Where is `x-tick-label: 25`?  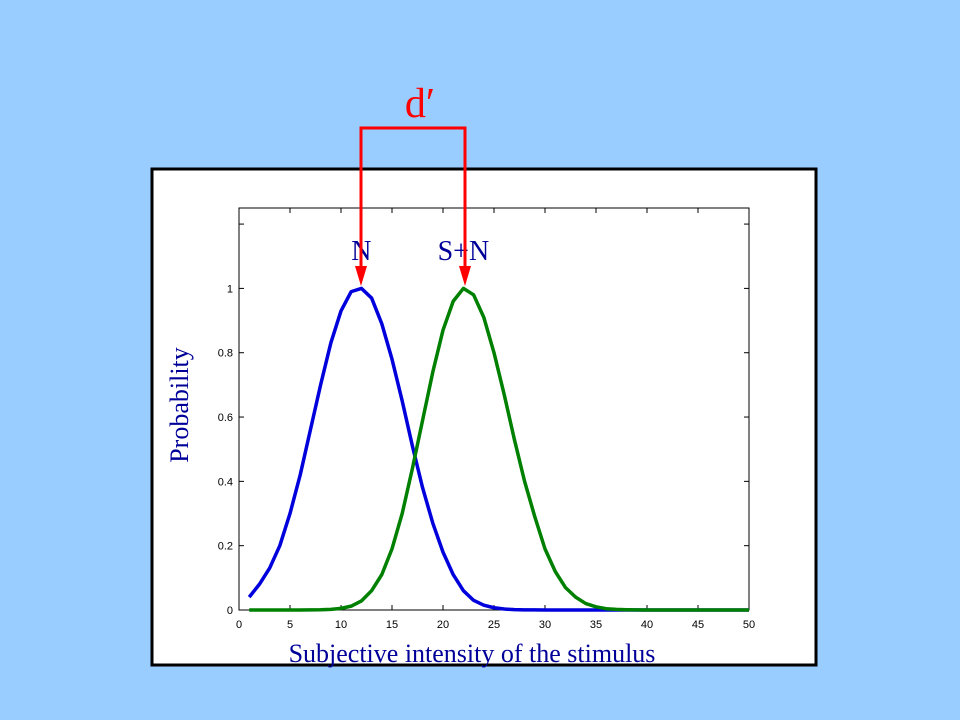 x-tick-label: 25 is located at coordinates (494, 625).